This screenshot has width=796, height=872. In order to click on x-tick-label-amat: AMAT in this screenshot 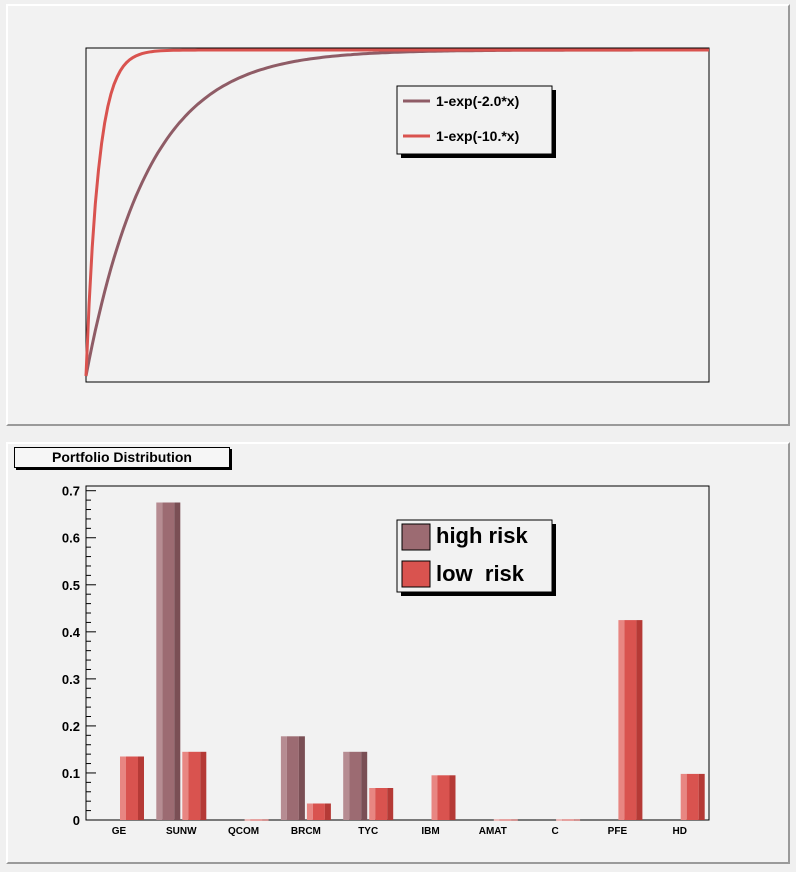, I will do `click(493, 831)`.